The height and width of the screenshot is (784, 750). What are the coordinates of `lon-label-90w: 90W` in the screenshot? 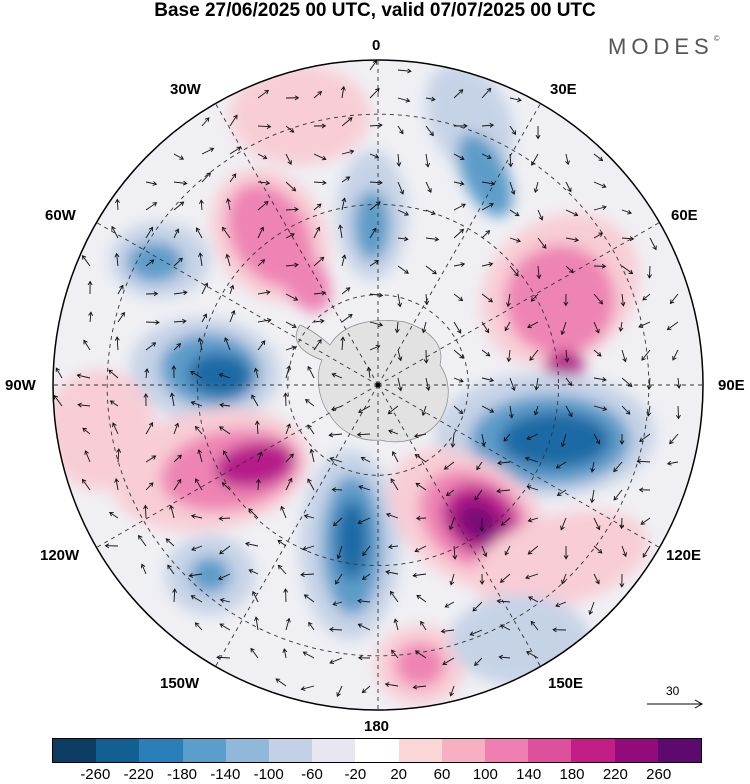 It's located at (20, 386).